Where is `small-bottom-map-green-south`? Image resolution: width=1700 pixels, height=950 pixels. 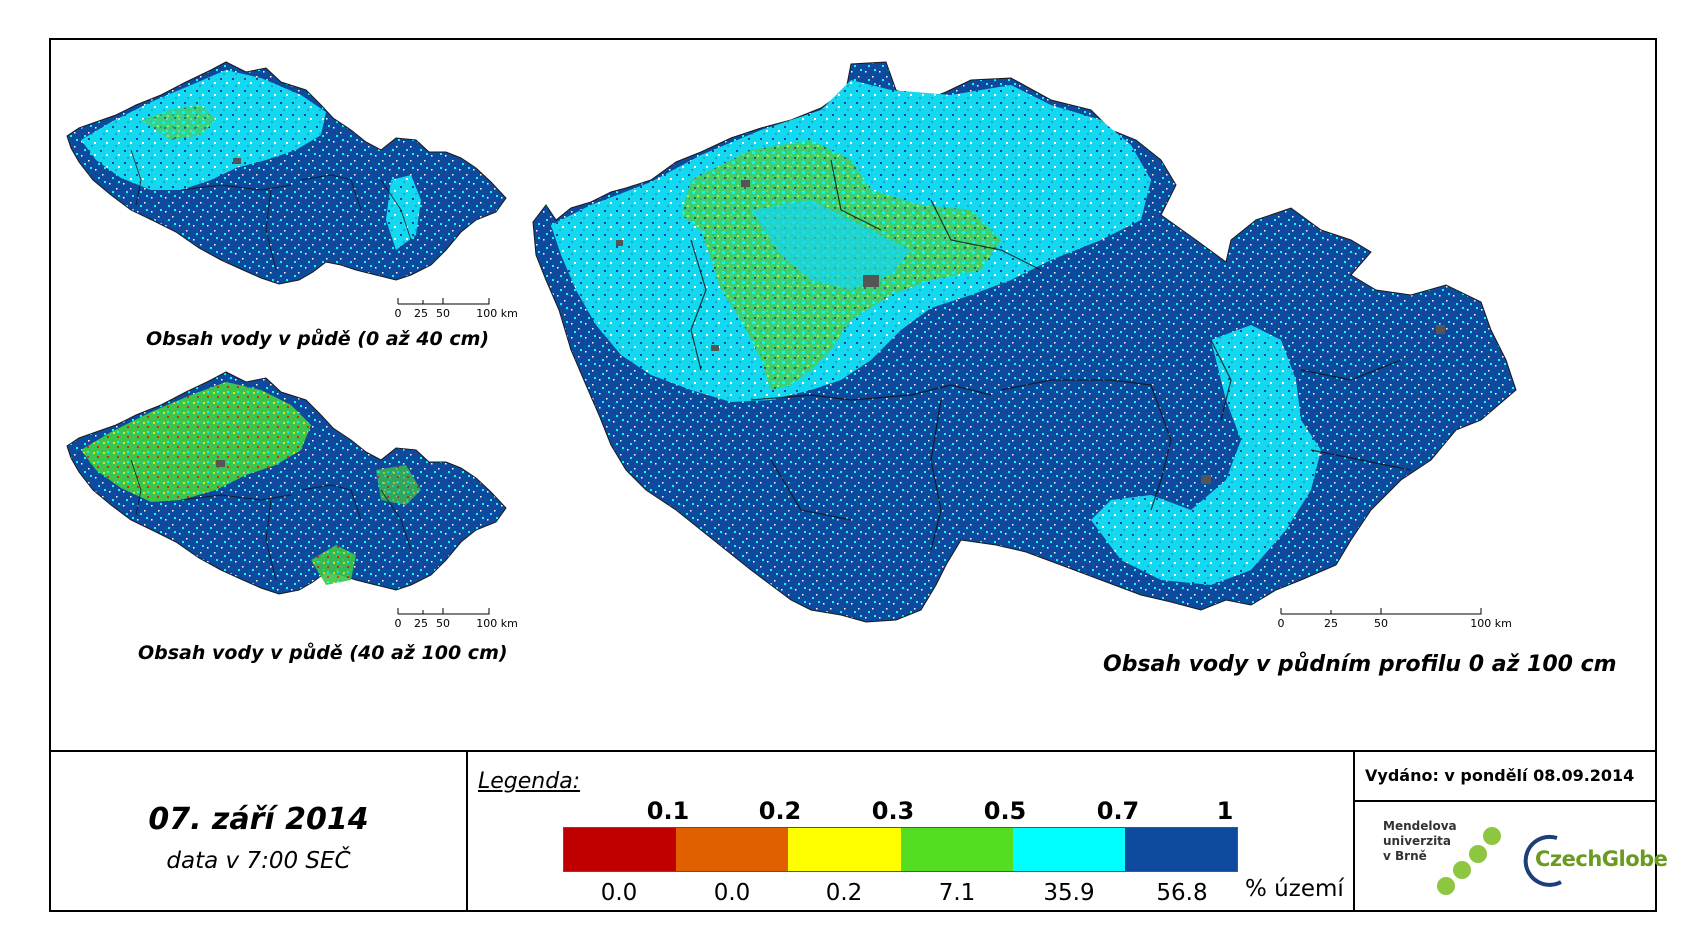 small-bottom-map-green-south is located at coordinates (333, 565).